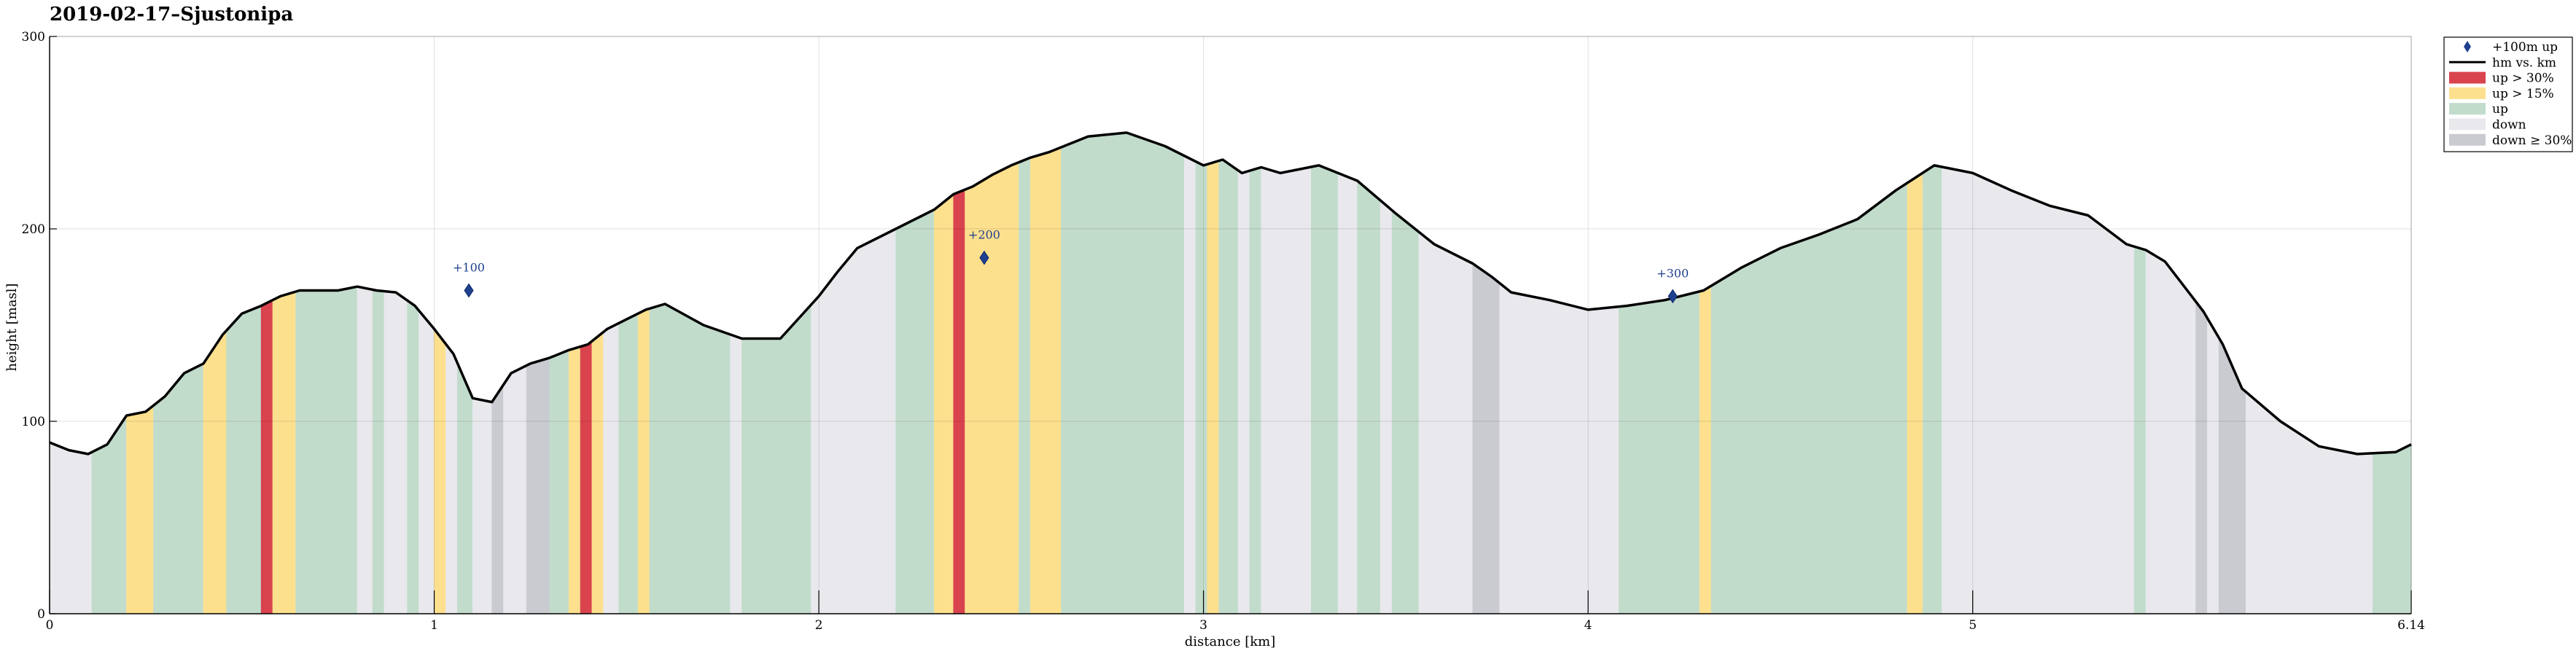  What do you see at coordinates (1673, 273) in the screenshot?
I see `milestone-label: +300` at bounding box center [1673, 273].